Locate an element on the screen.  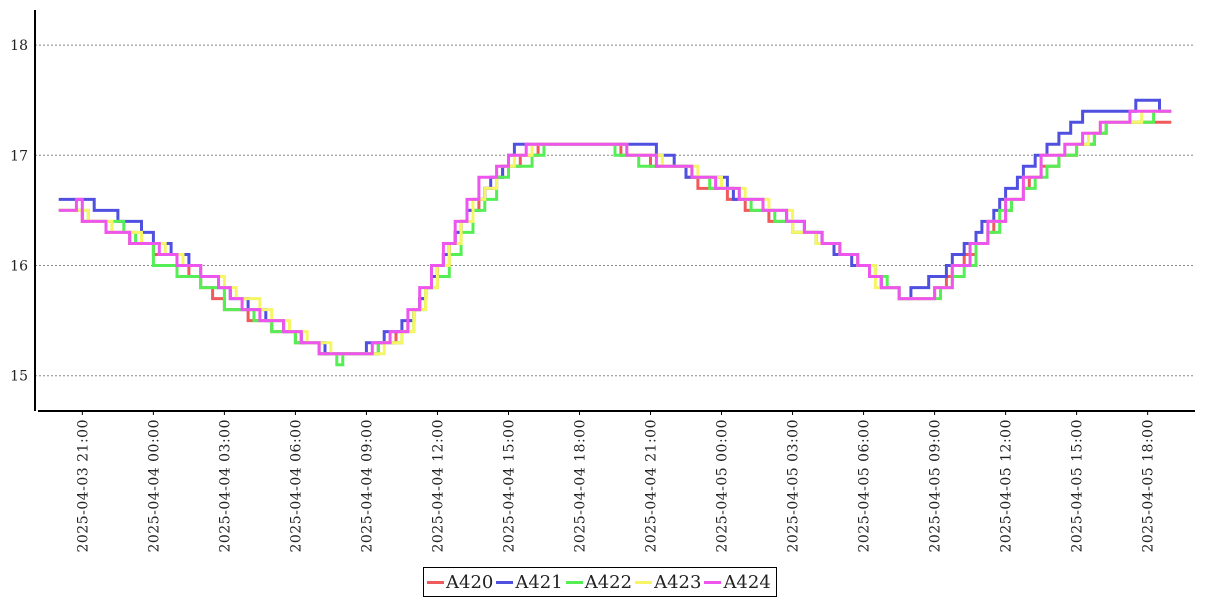
y-tick-label: 17 is located at coordinates (19, 156).